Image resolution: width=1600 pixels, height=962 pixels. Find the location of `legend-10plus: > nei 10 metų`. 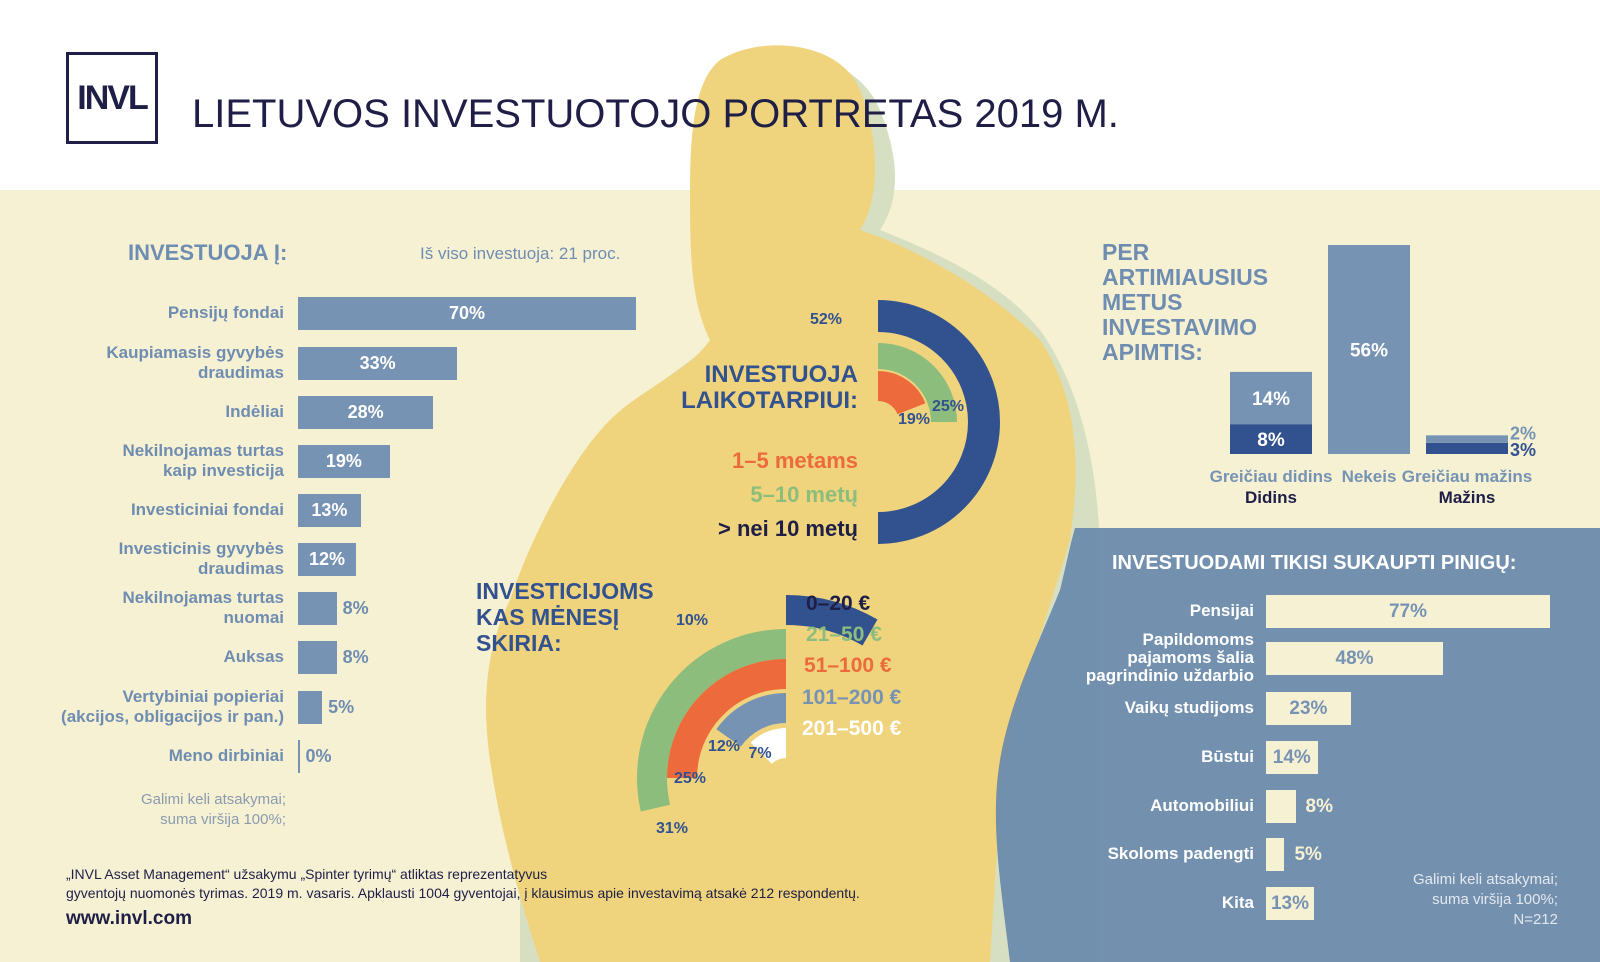

legend-10plus: > nei 10 metų is located at coordinates (787, 528).